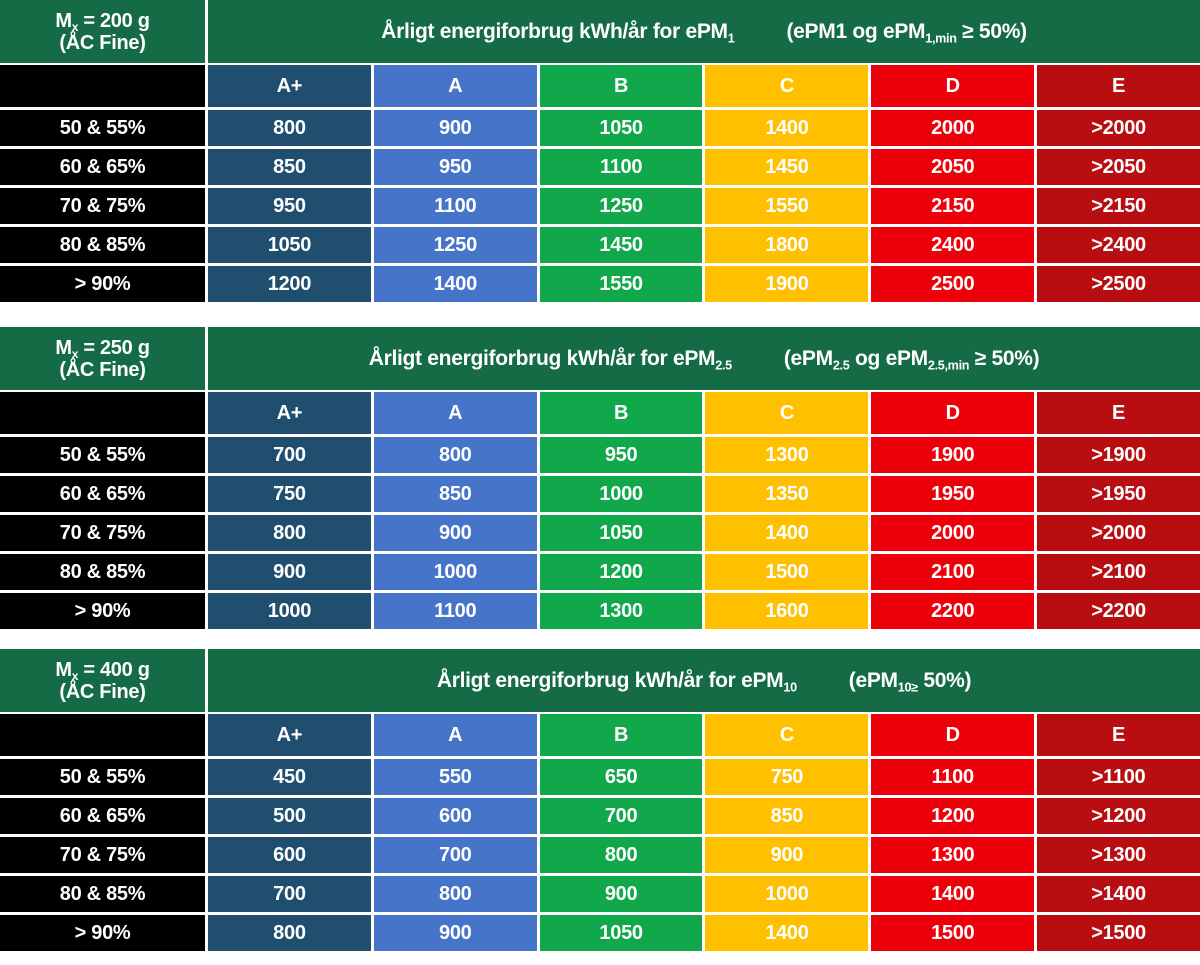 The width and height of the screenshot is (1200, 965). Describe the element at coordinates (1118, 533) in the screenshot. I see `value-cell: >2000` at that location.